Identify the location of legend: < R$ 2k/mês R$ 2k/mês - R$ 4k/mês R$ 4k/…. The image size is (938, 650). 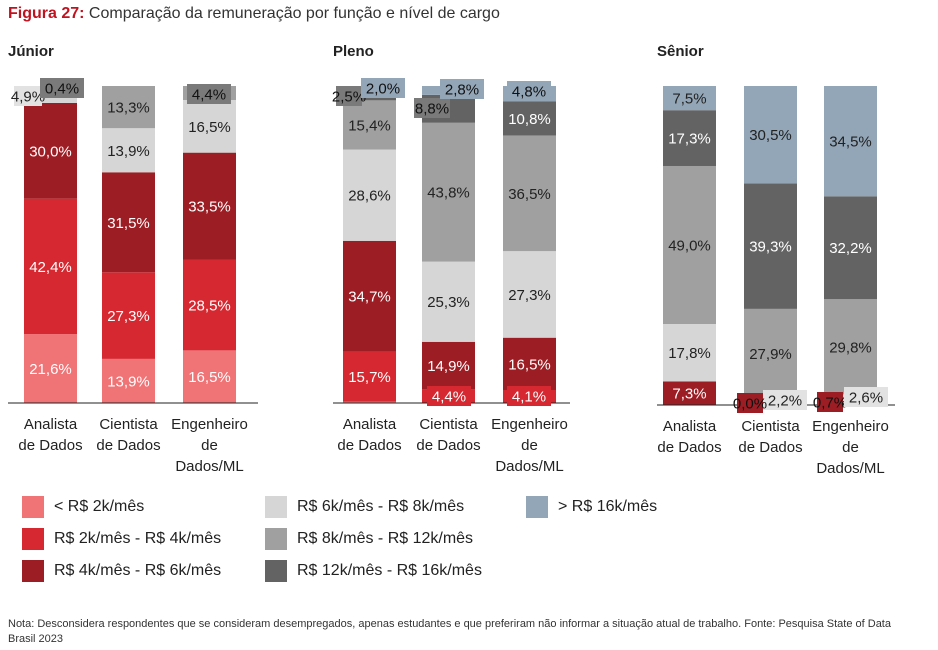
(382, 546).